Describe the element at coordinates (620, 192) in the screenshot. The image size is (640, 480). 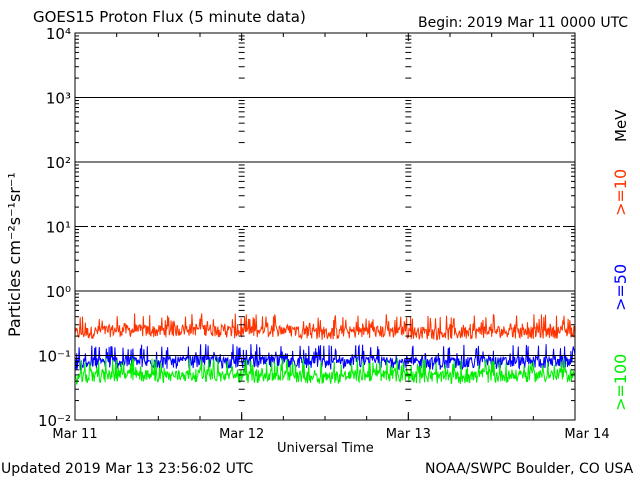
I see `legend-item-10mev: >=10` at that location.